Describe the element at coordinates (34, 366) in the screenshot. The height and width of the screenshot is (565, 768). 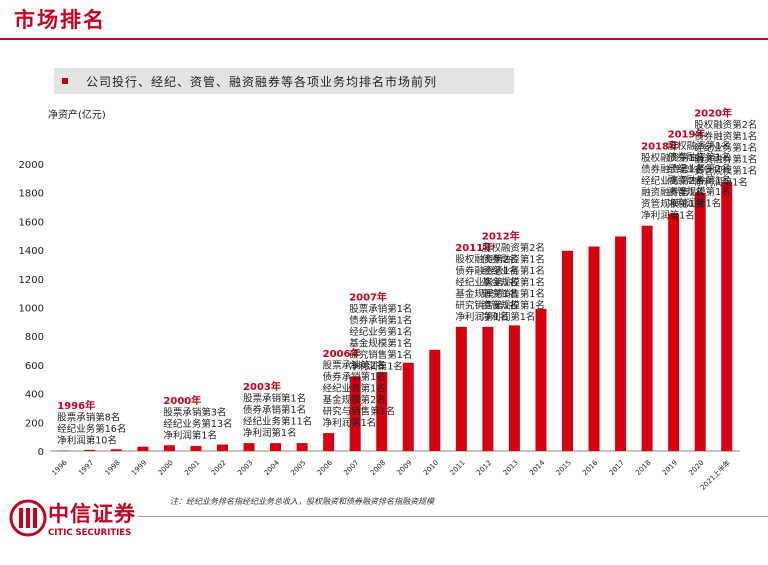
I see `y-tick-label: 600` at that location.